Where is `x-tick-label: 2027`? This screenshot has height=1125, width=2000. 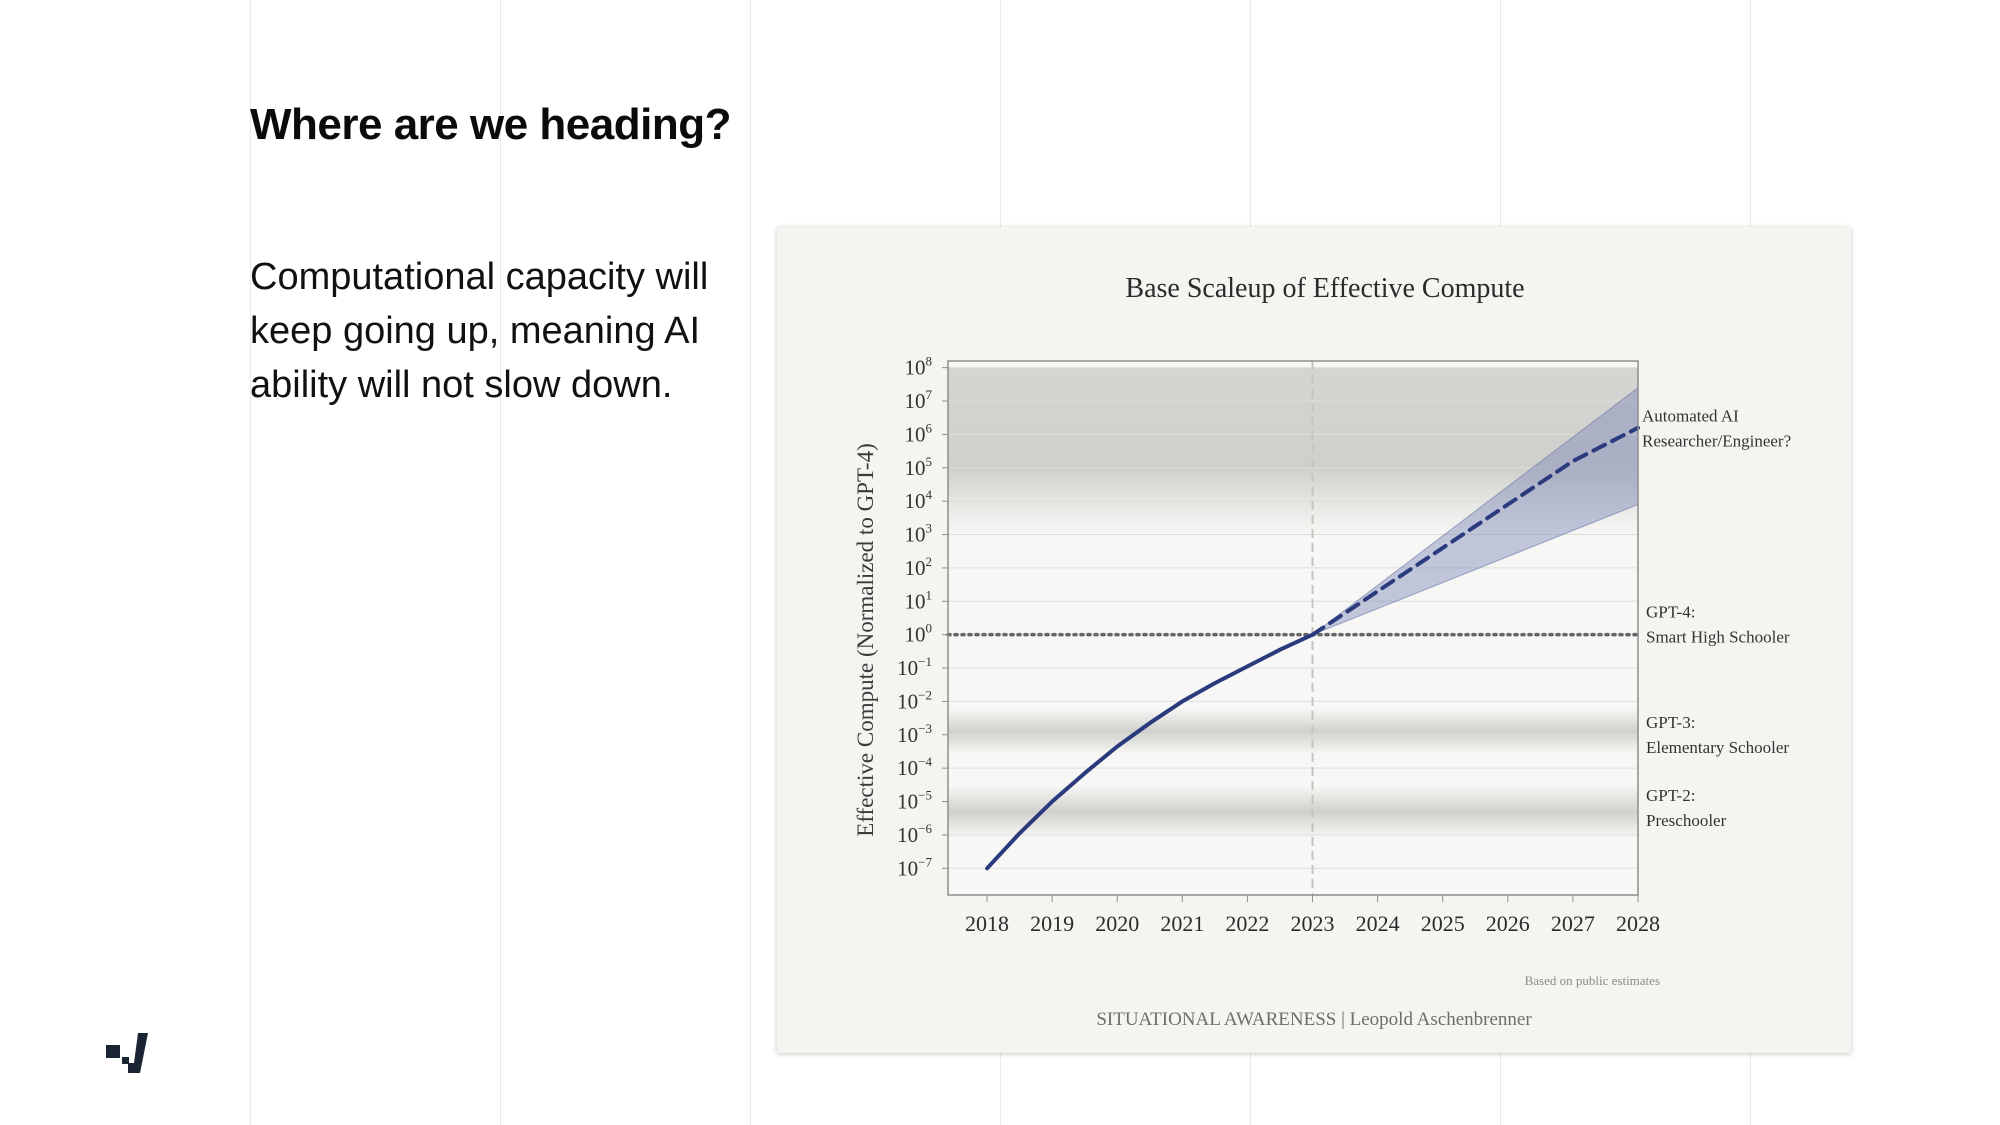
x-tick-label: 2027 is located at coordinates (1573, 923).